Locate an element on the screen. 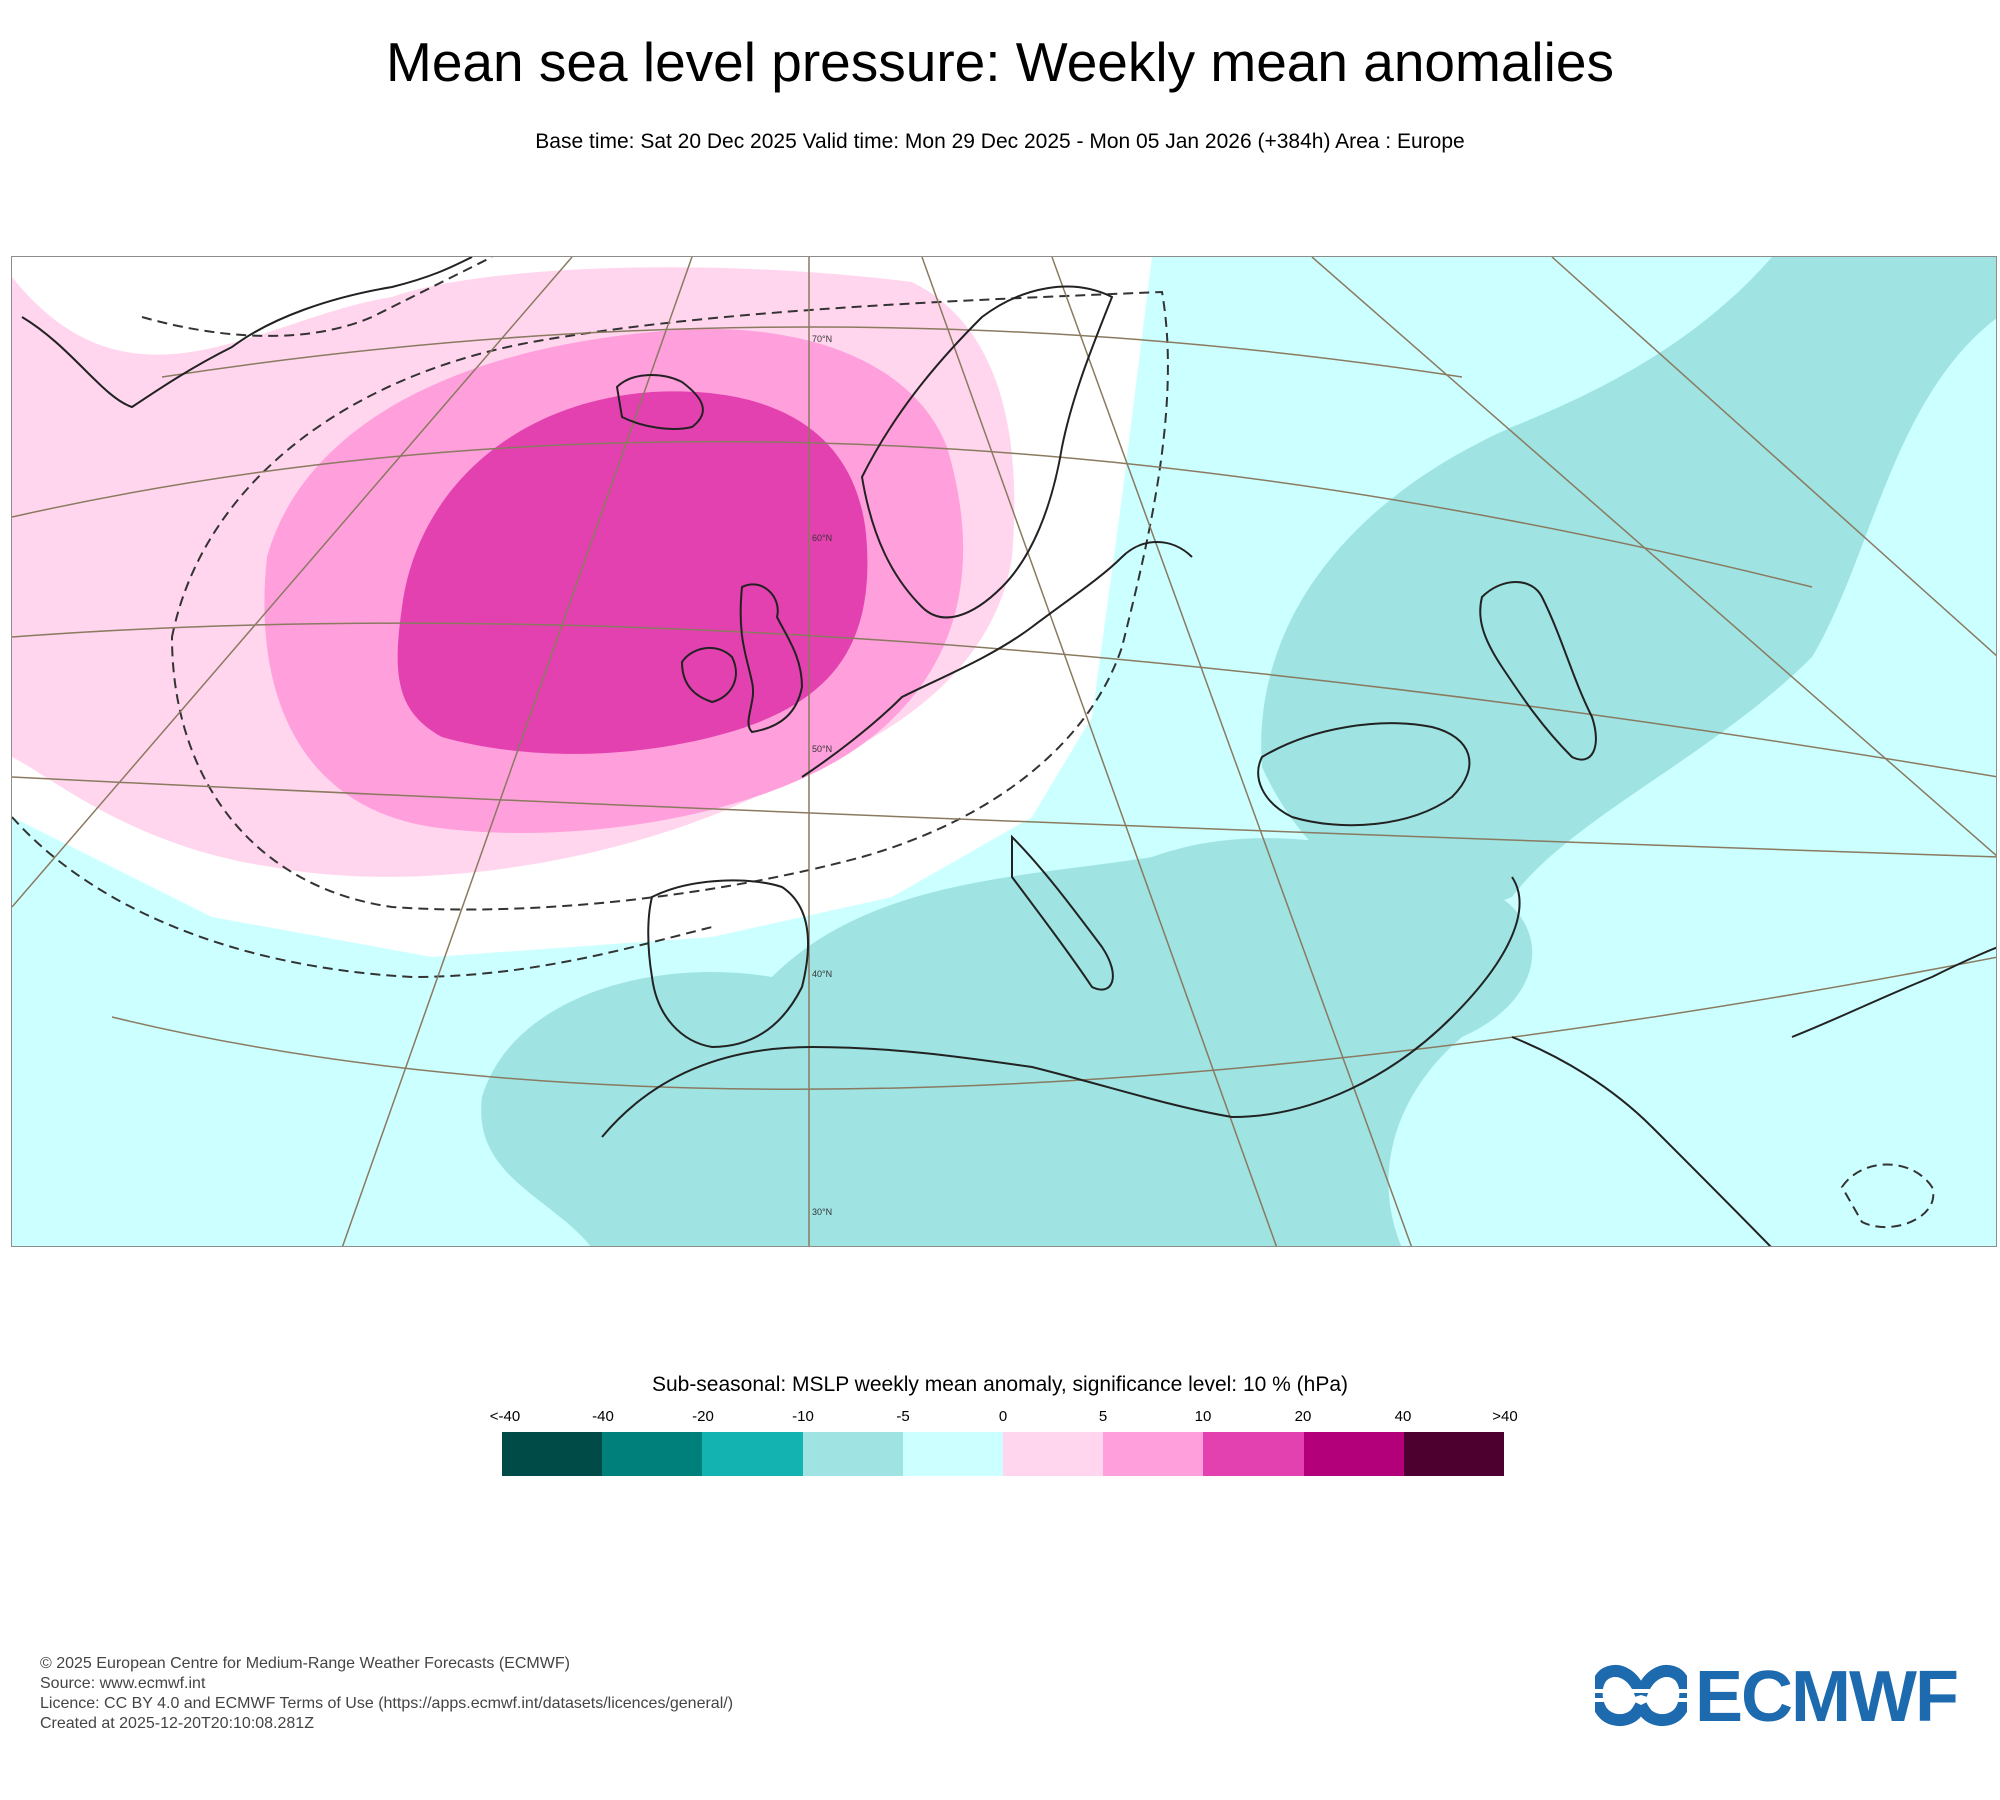 This screenshot has width=2000, height=1800. coast-scandinavia is located at coordinates (987, 452).